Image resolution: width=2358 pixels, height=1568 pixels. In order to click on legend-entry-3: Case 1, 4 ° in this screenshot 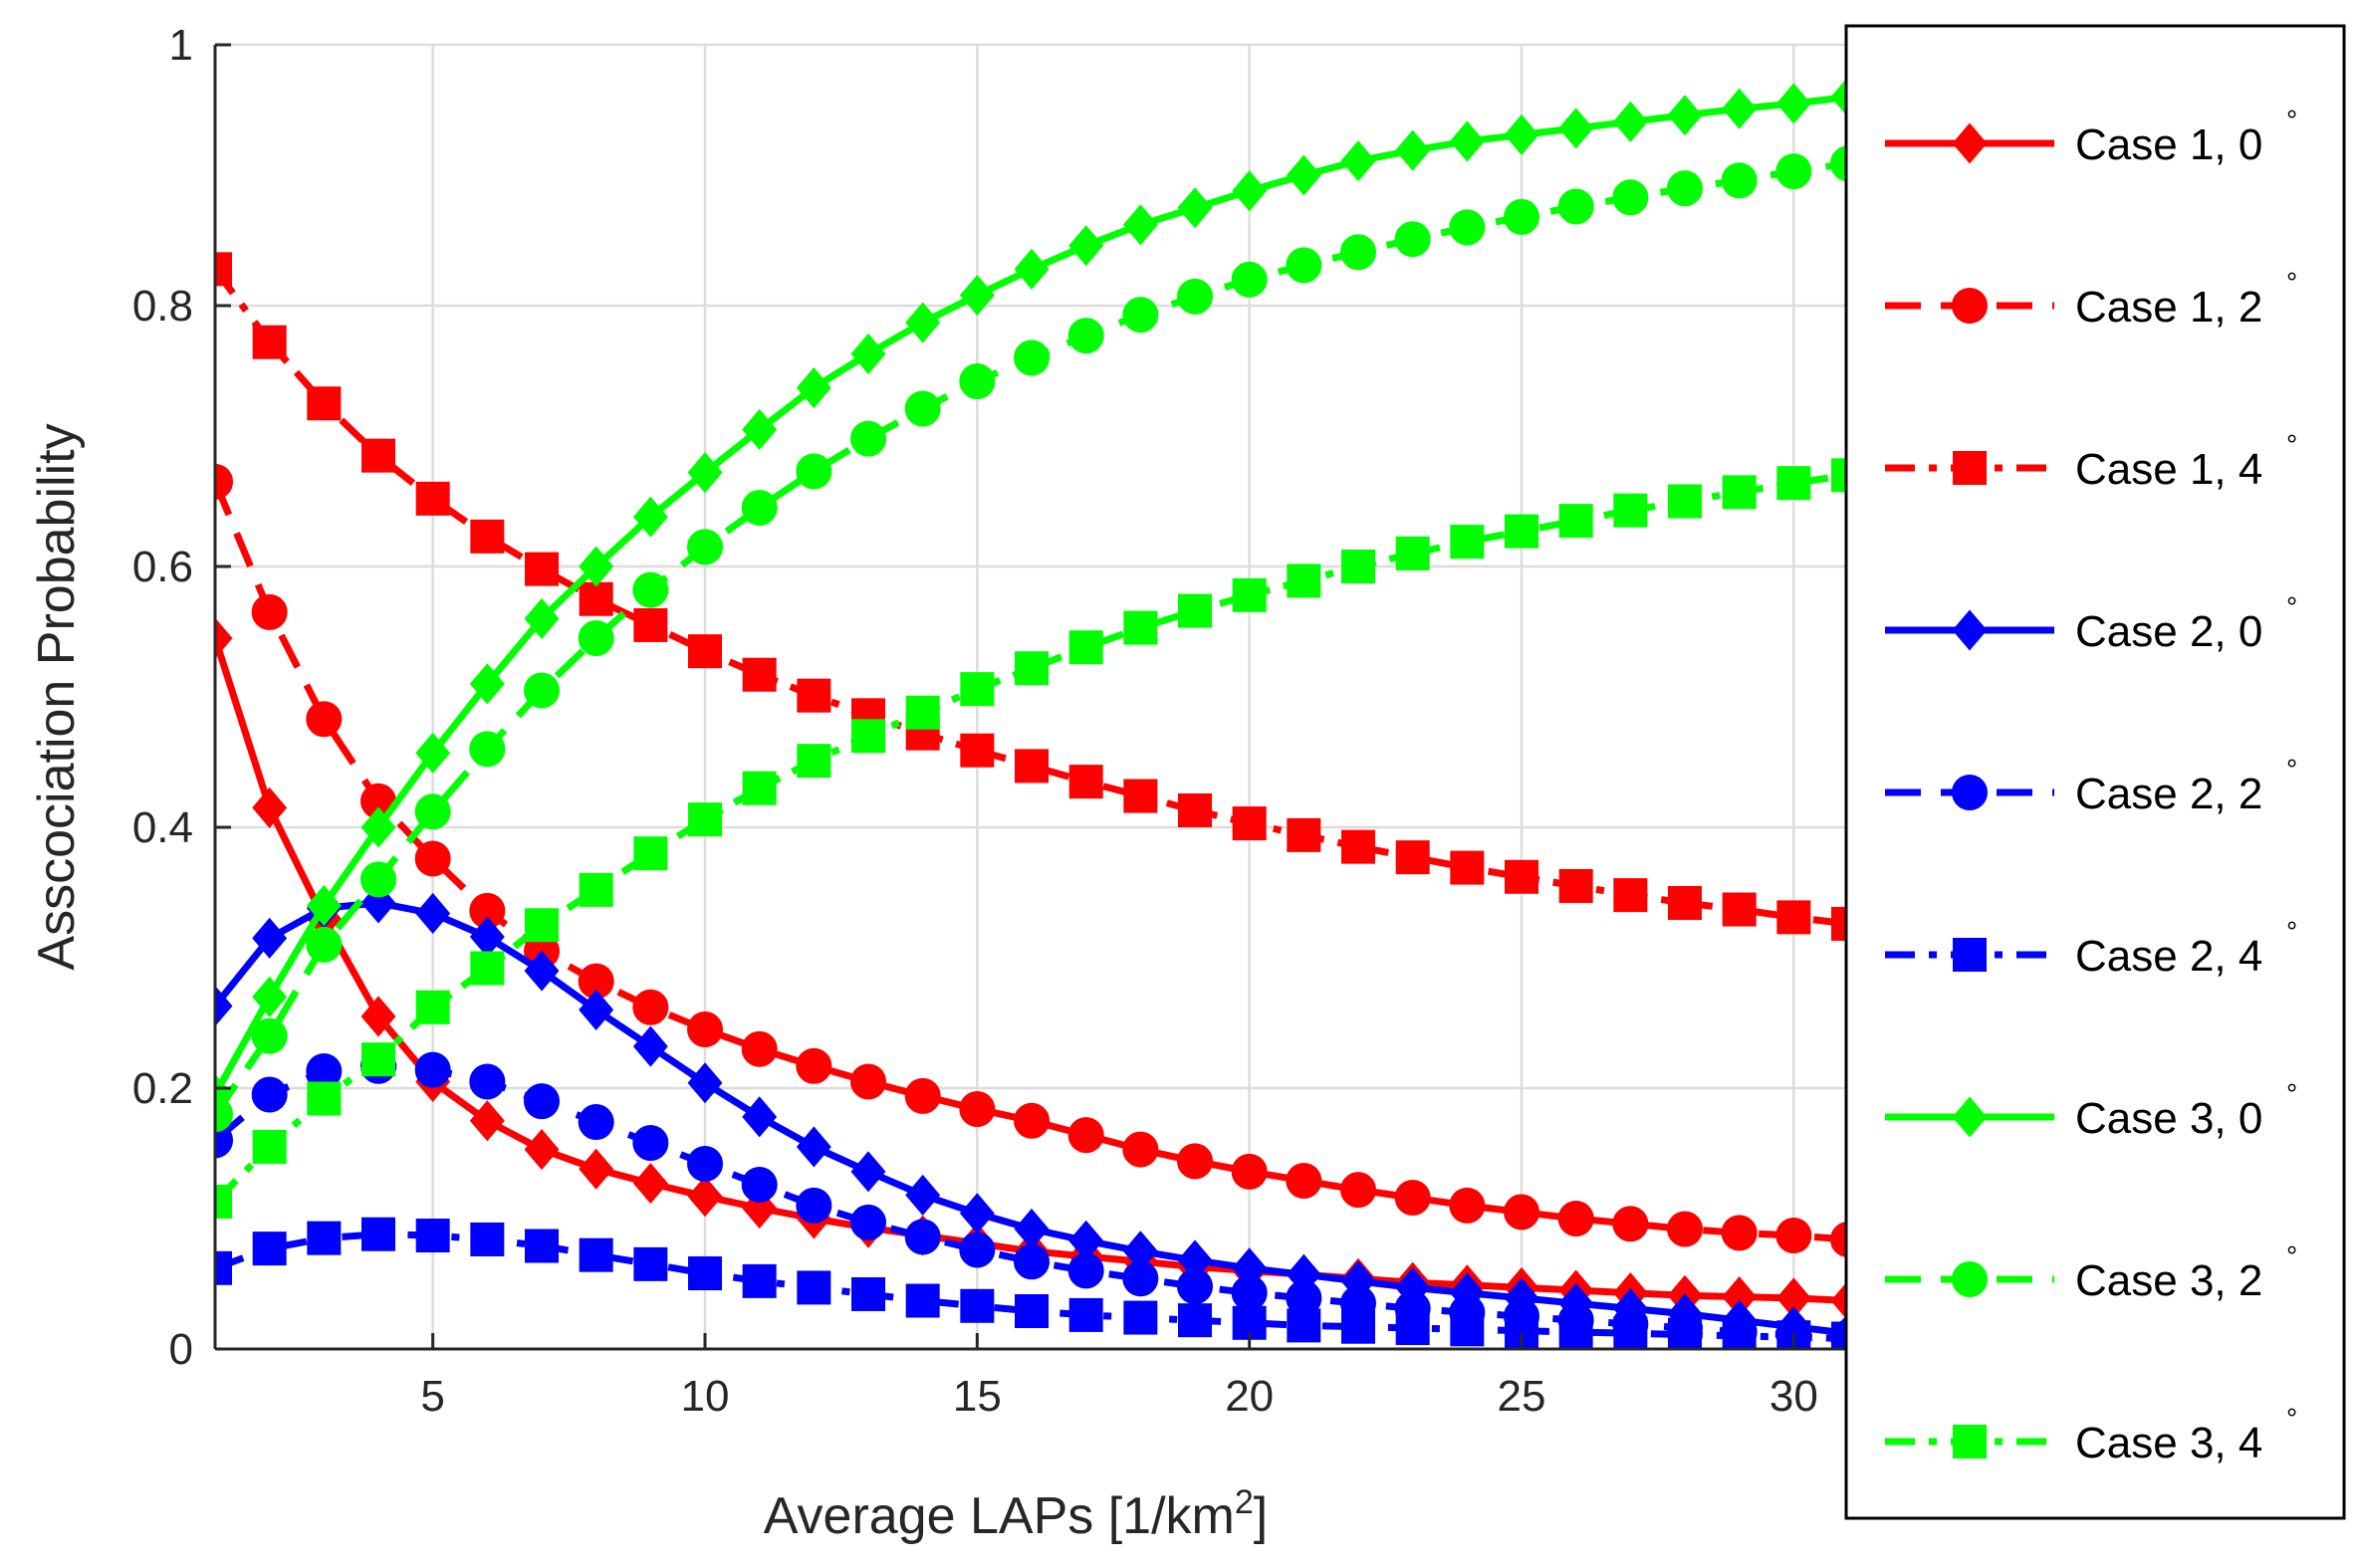, I will do `click(2091, 461)`.